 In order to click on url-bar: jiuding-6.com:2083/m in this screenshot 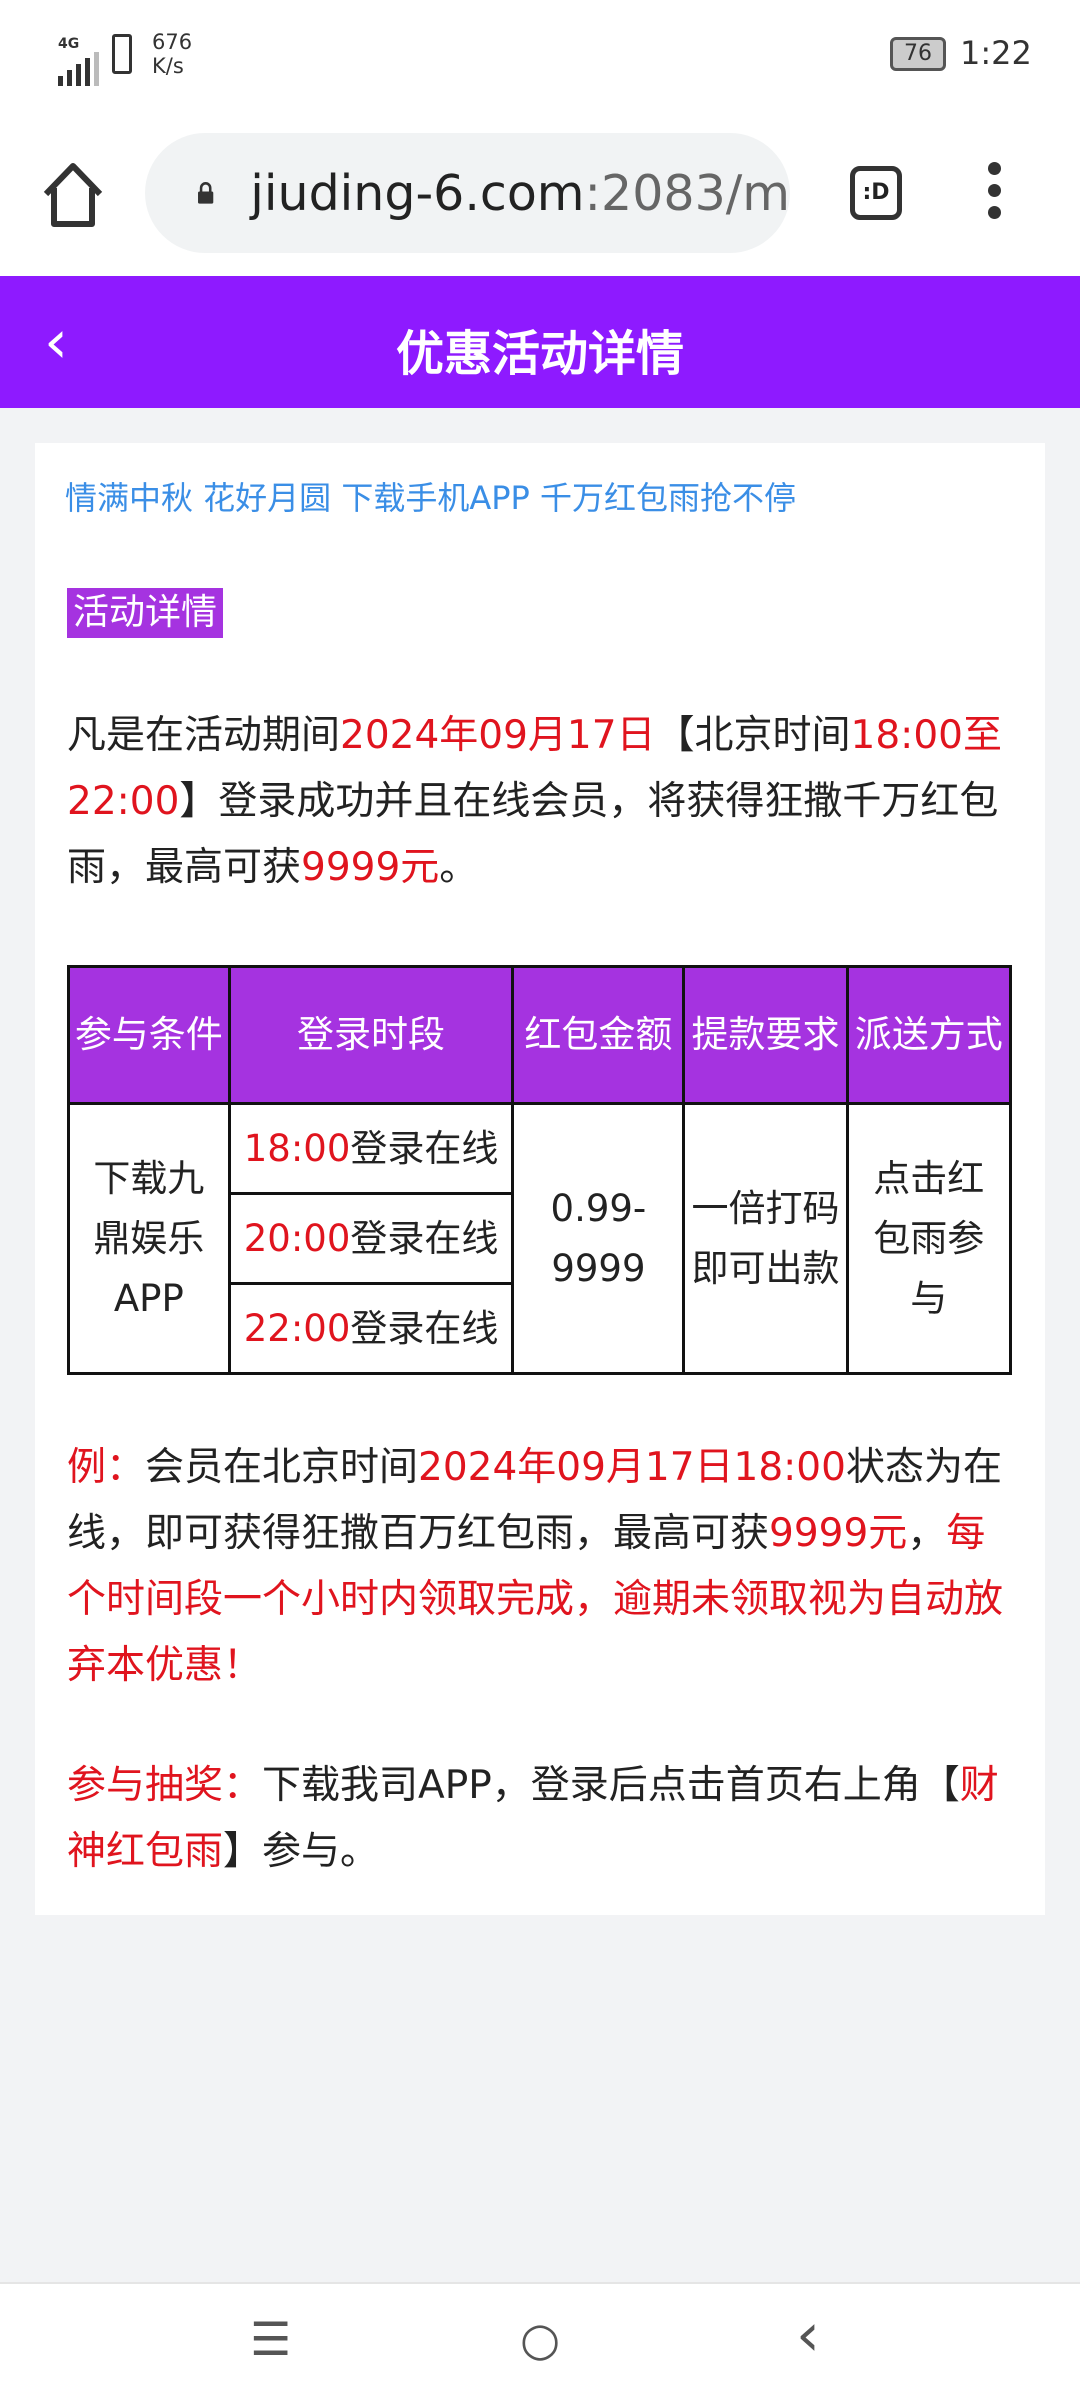, I will do `click(467, 193)`.